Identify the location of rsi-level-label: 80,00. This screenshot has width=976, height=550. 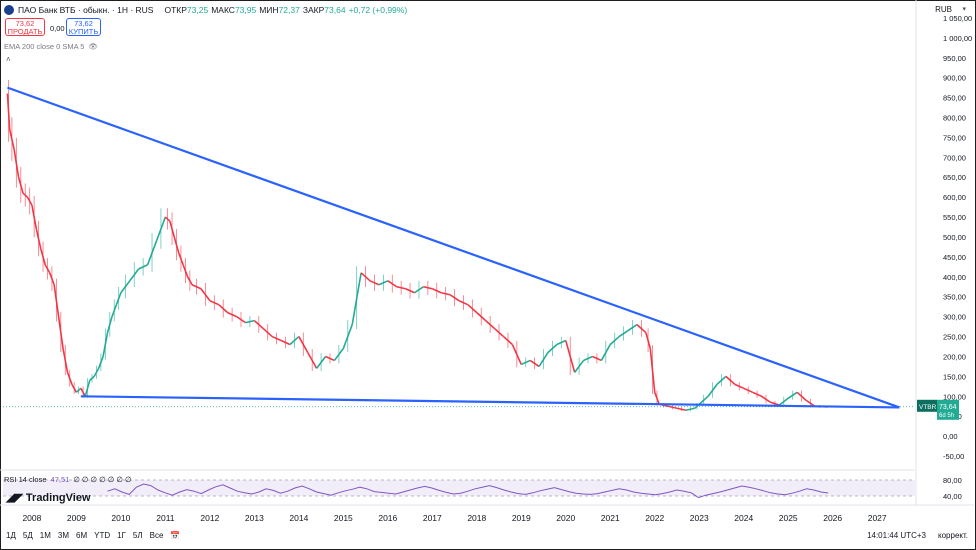
(952, 480).